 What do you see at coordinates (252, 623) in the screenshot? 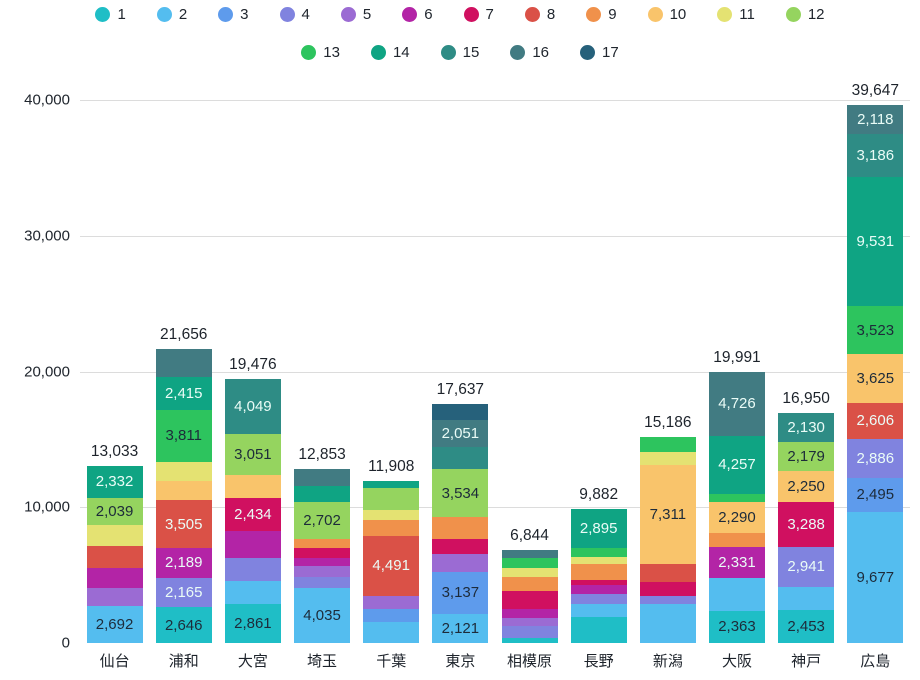
I see `bar-segment-series-1: 2,861` at bounding box center [252, 623].